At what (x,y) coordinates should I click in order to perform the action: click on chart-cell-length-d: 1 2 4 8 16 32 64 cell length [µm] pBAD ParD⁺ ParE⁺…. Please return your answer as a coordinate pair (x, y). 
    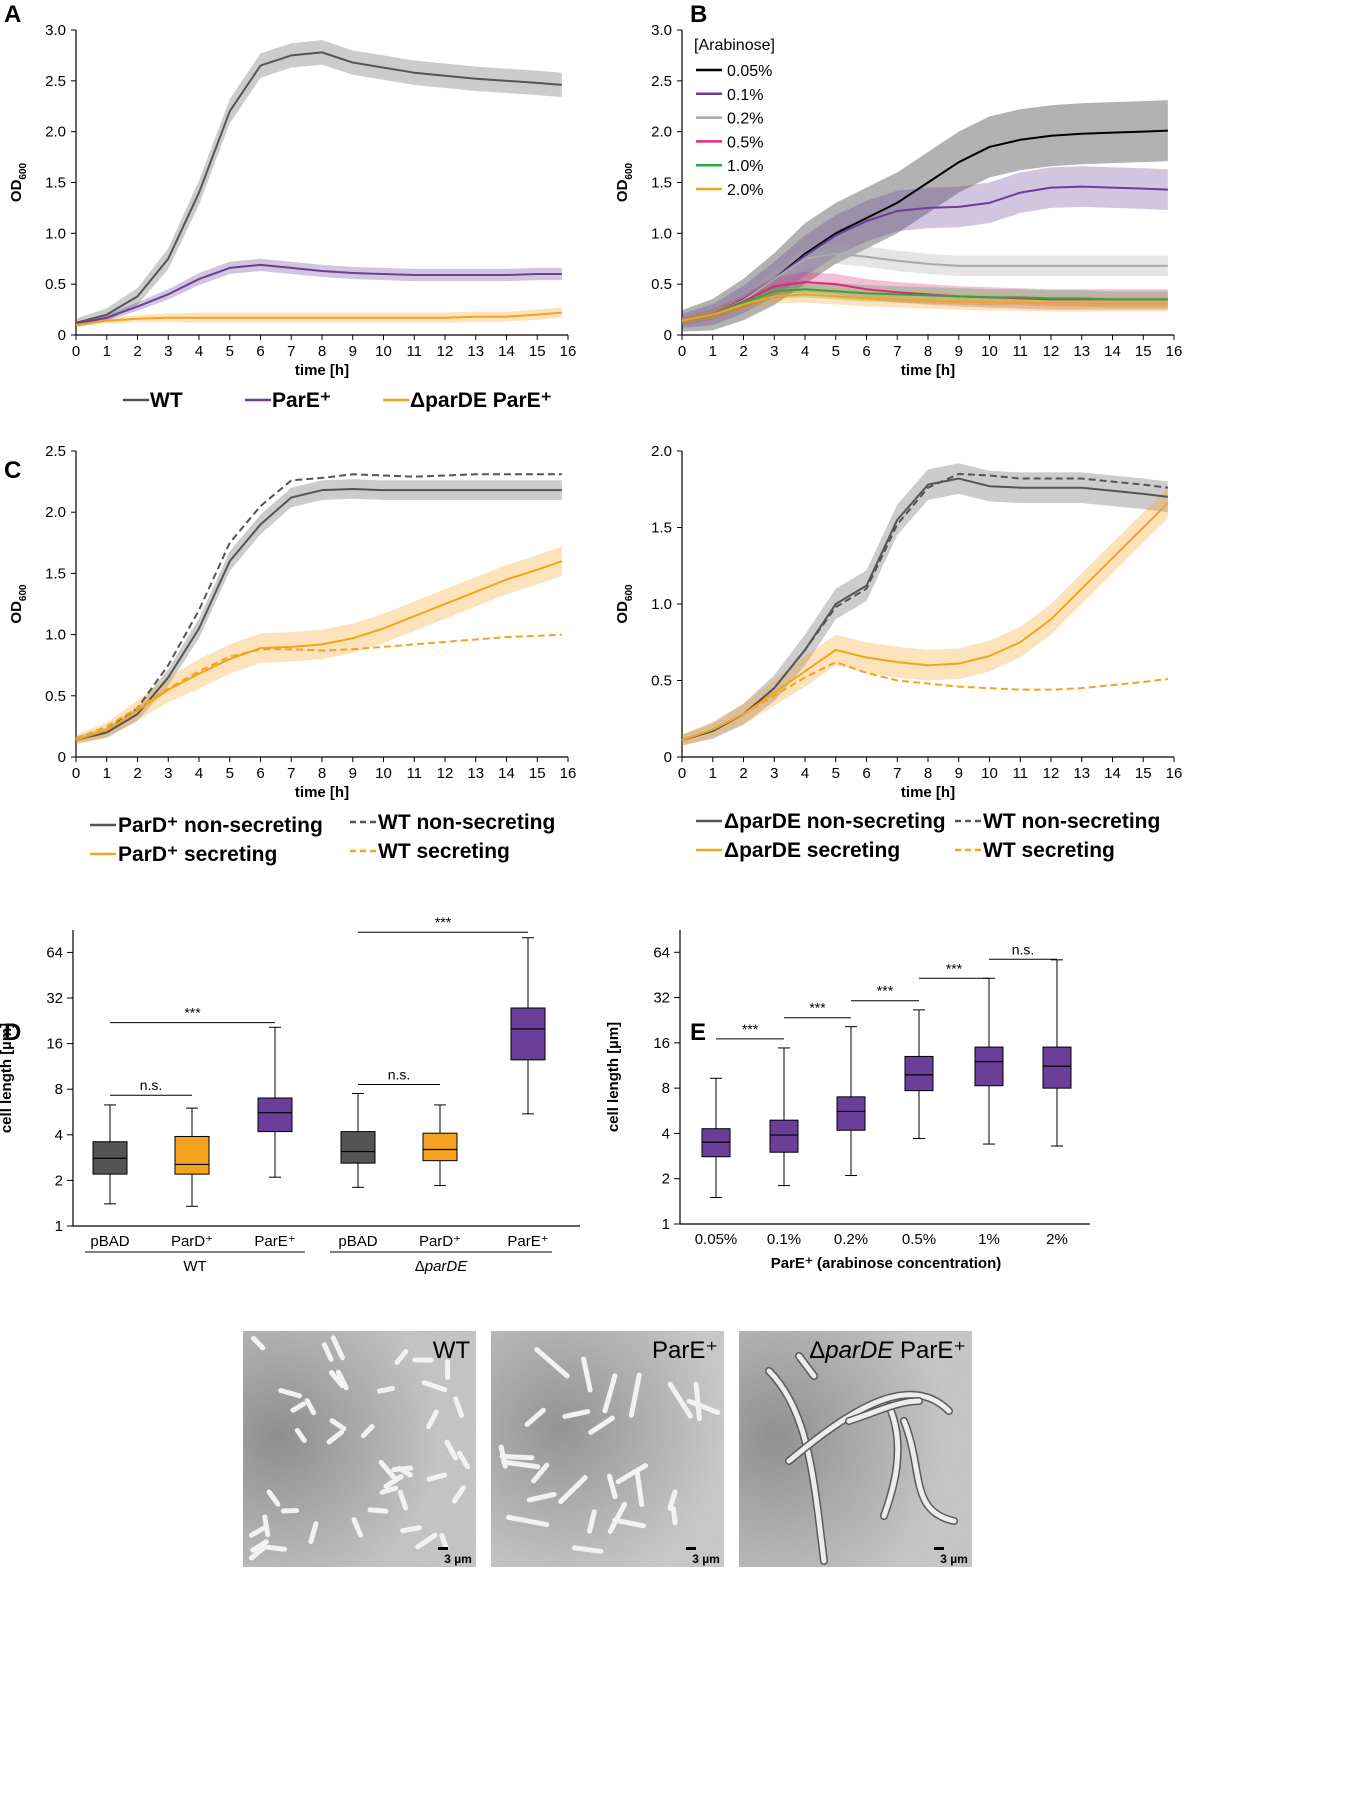
    Looking at the image, I should click on (290, 1094).